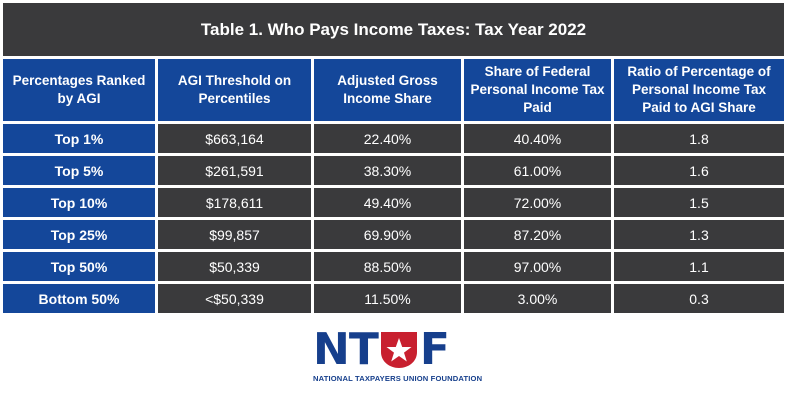  I want to click on table-row: Top 25% $99,857 69.90% 87.20% 1.3, so click(393, 234).